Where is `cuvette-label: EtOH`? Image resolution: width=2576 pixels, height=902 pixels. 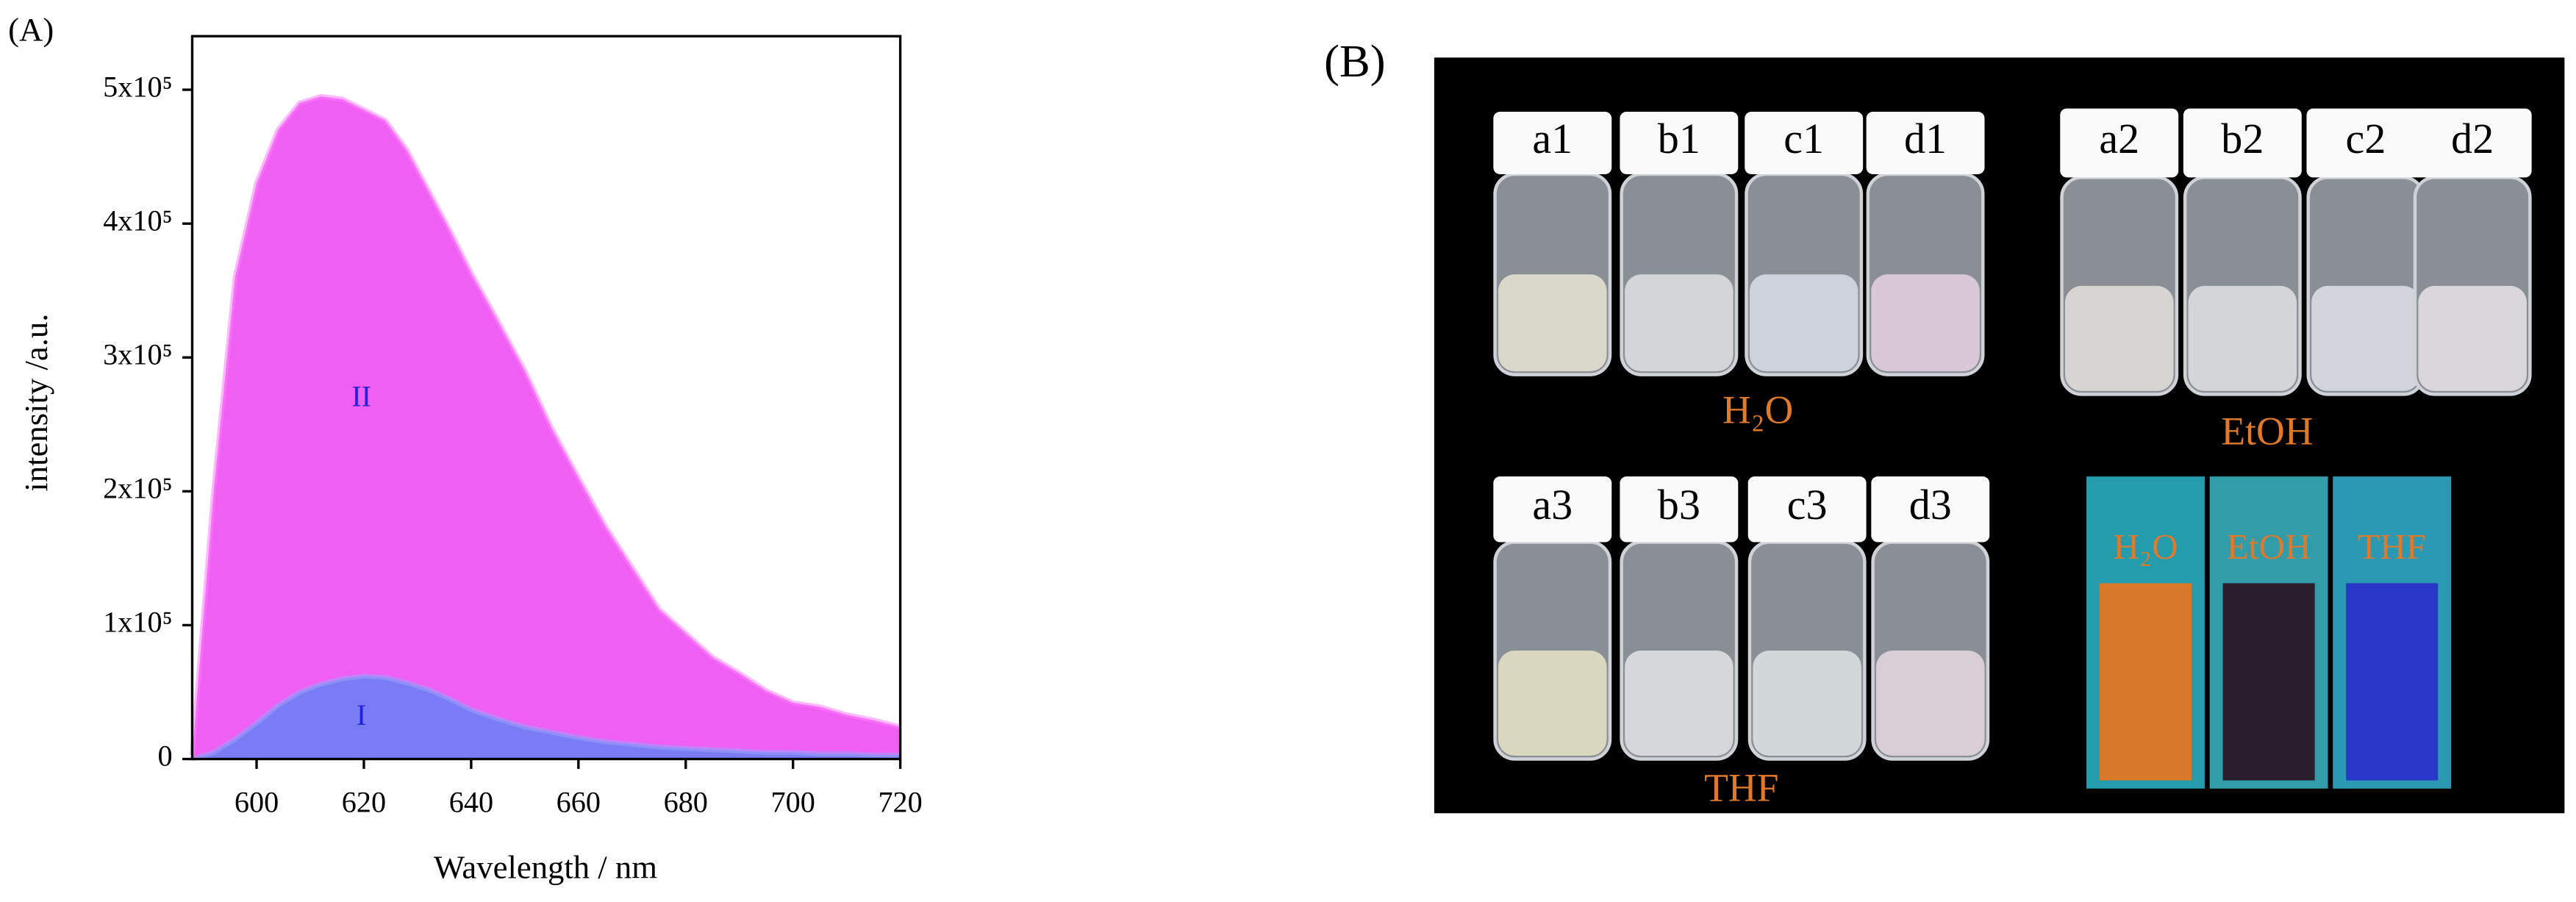 cuvette-label: EtOH is located at coordinates (2269, 546).